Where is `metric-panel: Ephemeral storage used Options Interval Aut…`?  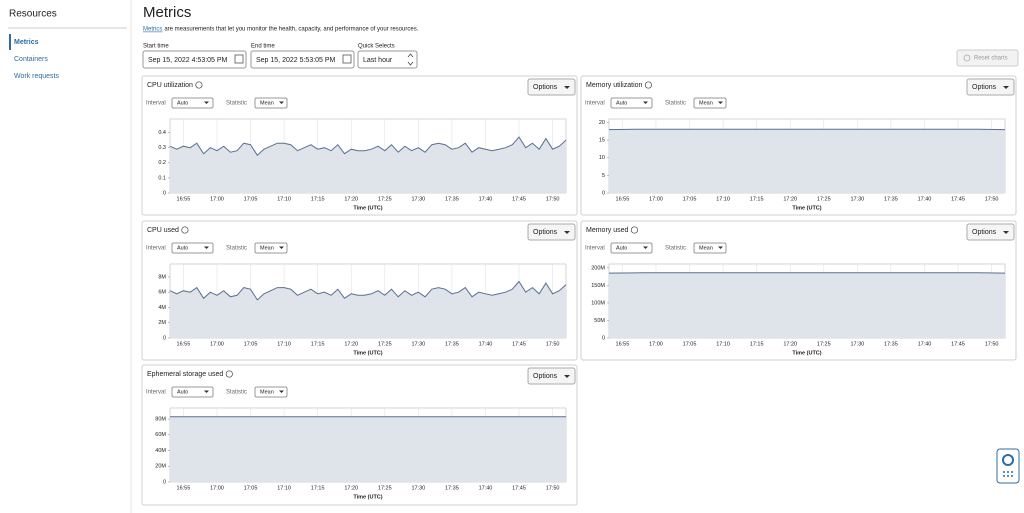
metric-panel: Ephemeral storage used Options Interval Aut… is located at coordinates (359, 435).